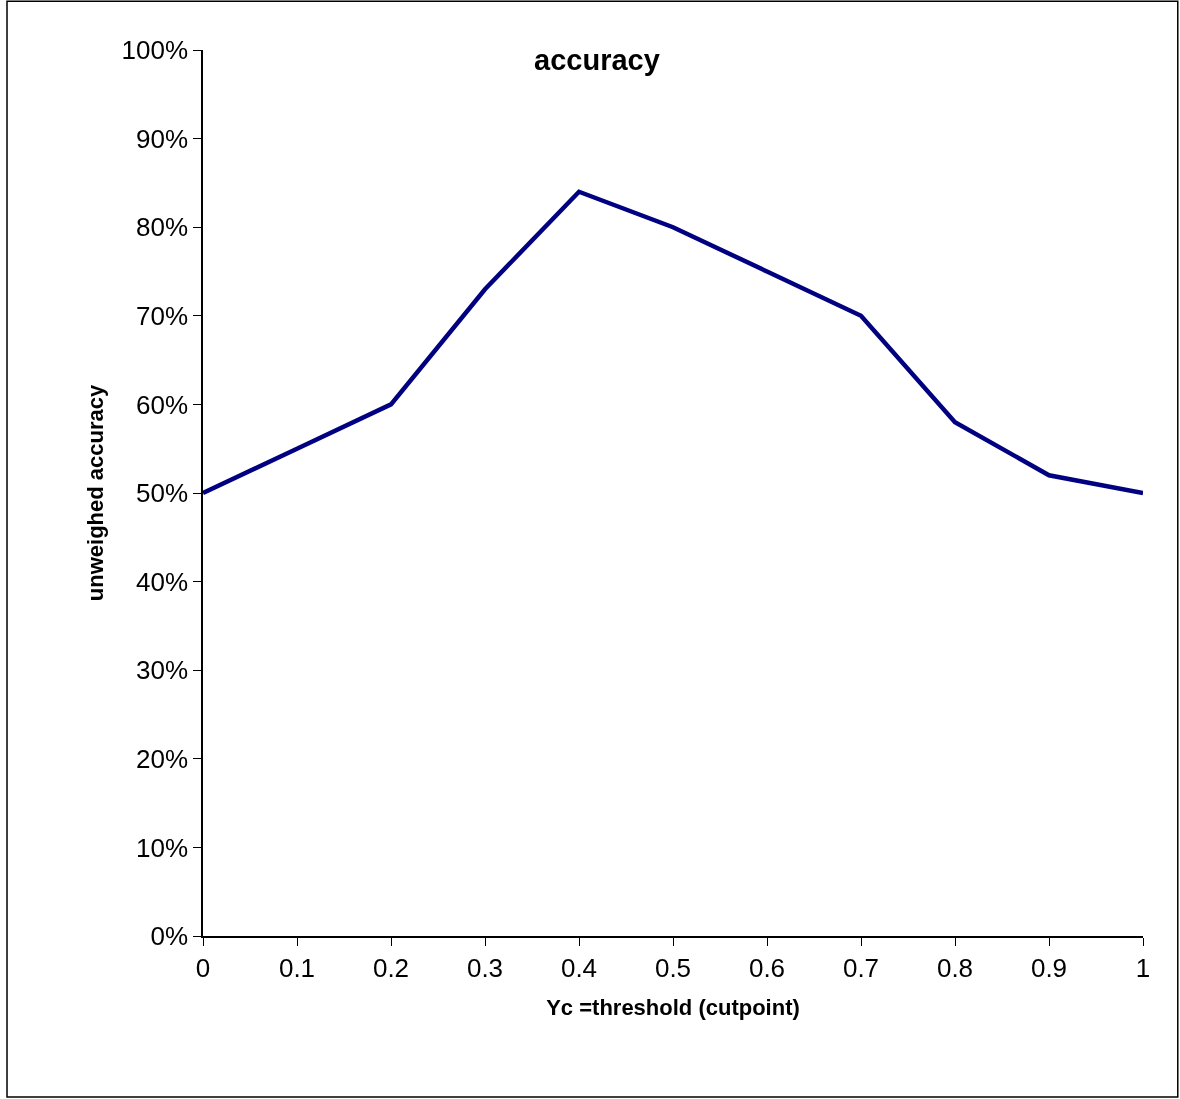 The height and width of the screenshot is (1099, 1180). I want to click on x-tick-label: 0.9, so click(1049, 967).